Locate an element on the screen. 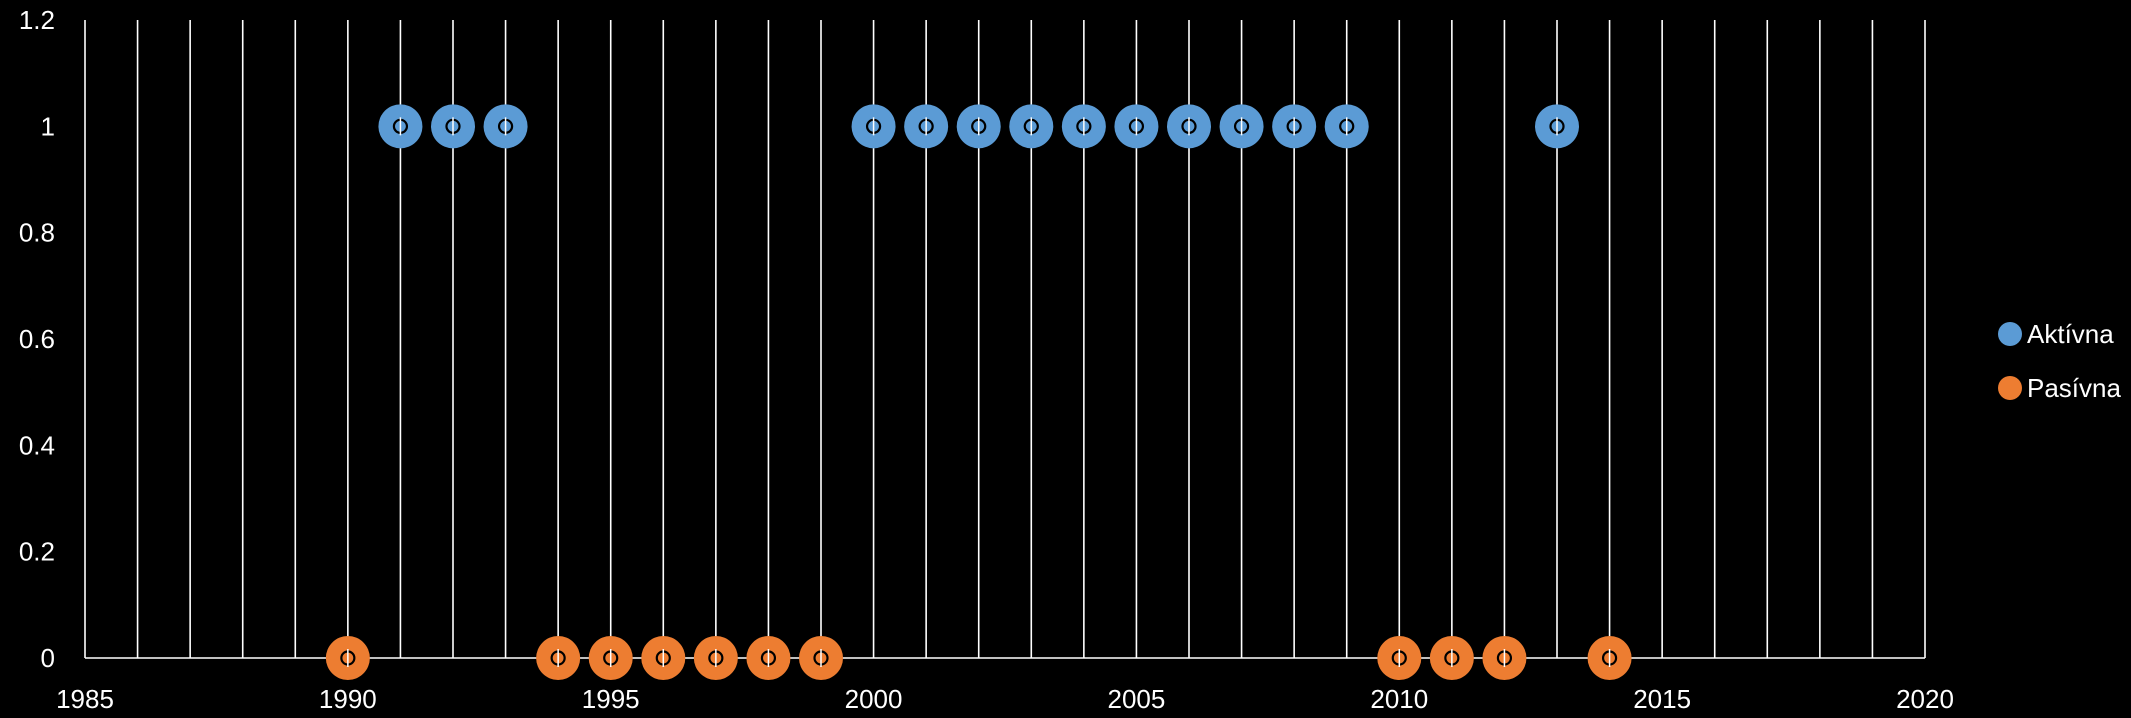 Image resolution: width=2131 pixels, height=718 pixels. y-tick-label: 1.2 is located at coordinates (37, 20).